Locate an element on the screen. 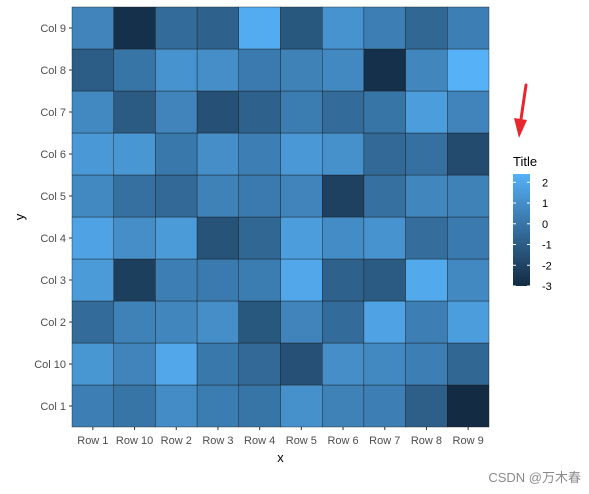 Image resolution: width=589 pixels, height=494 pixels. legend-tick-label: 0 is located at coordinates (545, 225).